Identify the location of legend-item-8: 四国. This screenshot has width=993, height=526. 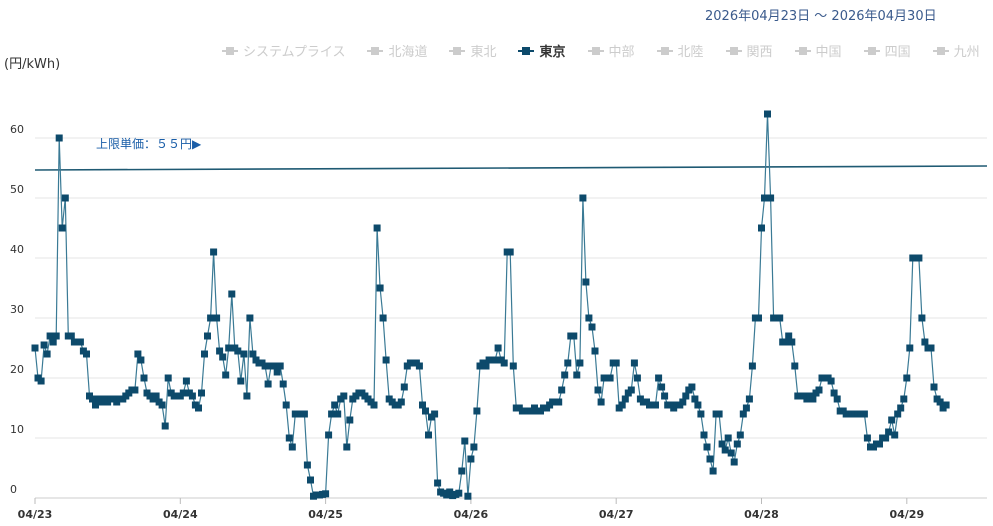
(887, 50).